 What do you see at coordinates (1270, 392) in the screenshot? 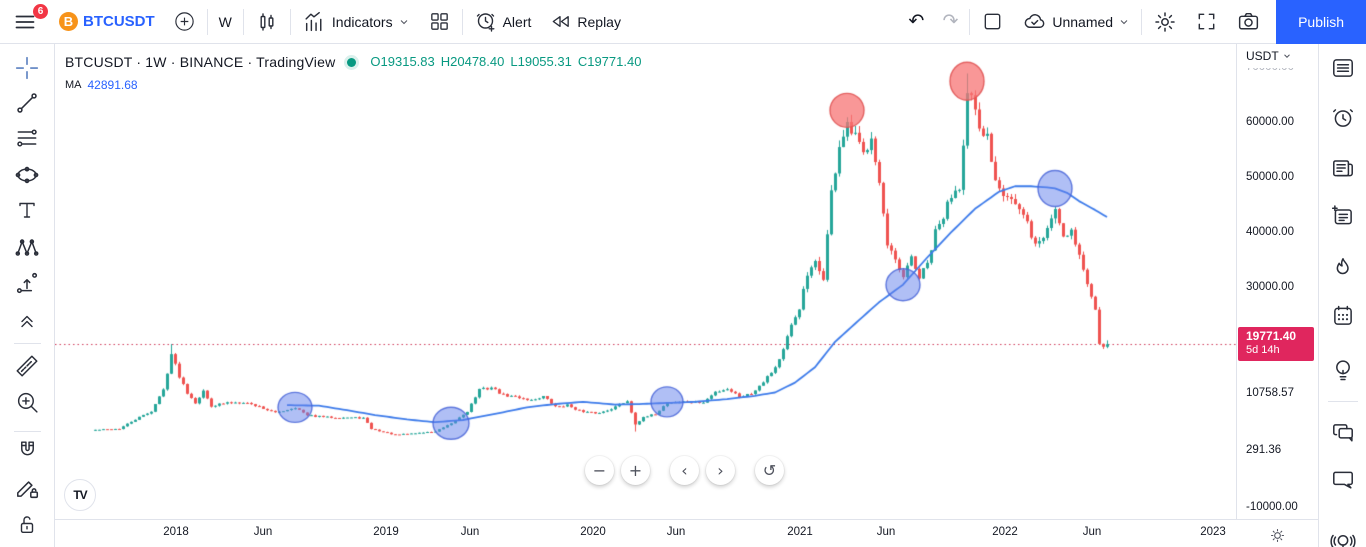
I see `price-tick: 10758.57` at bounding box center [1270, 392].